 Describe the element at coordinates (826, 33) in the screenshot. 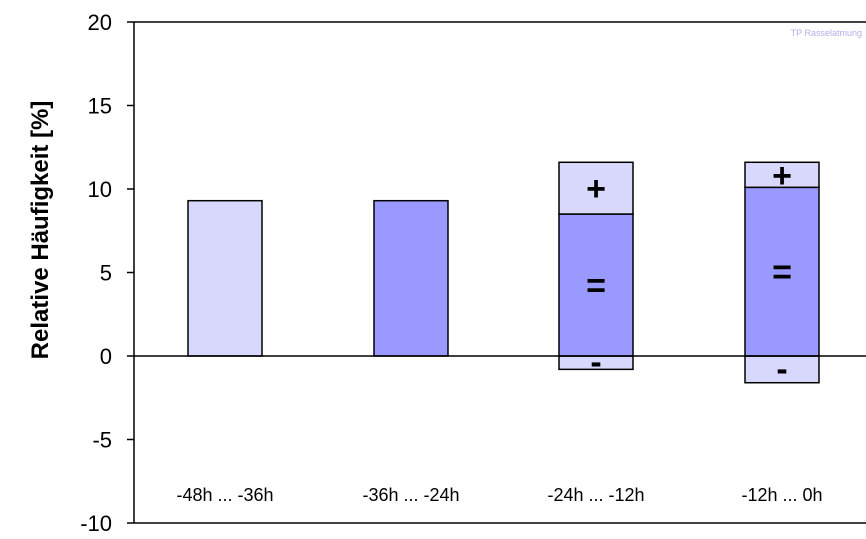

I see `watermark: TP Rasselatmung` at that location.